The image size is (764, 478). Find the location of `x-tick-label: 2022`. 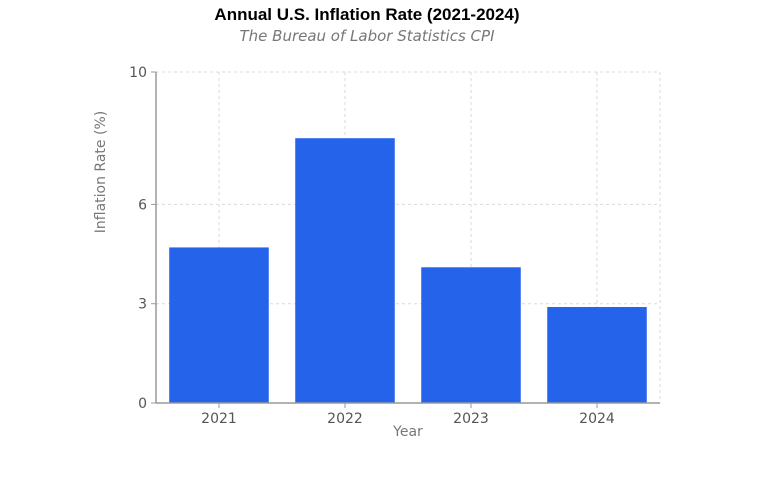

x-tick-label: 2022 is located at coordinates (345, 419).